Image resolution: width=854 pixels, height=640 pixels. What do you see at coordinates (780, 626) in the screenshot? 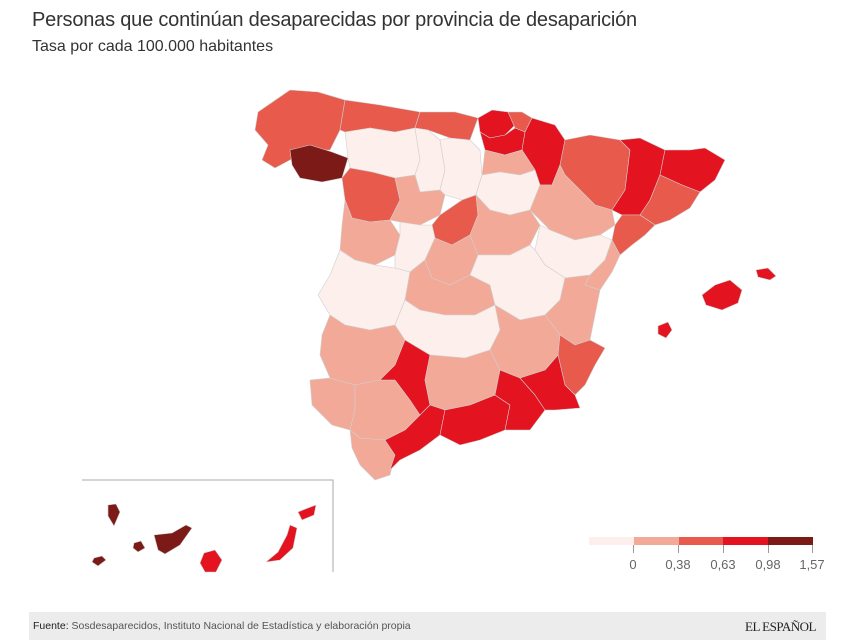
I see `brand-logo: EL ESPAÑOL` at bounding box center [780, 626].